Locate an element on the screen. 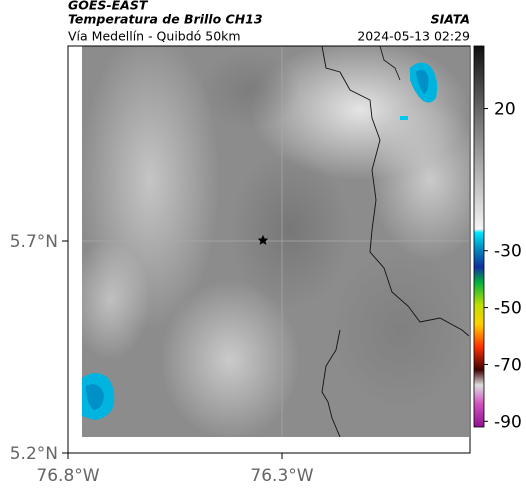 Image resolution: width=526 pixels, height=495 pixels. colorbar-label: -50 is located at coordinates (508, 309).